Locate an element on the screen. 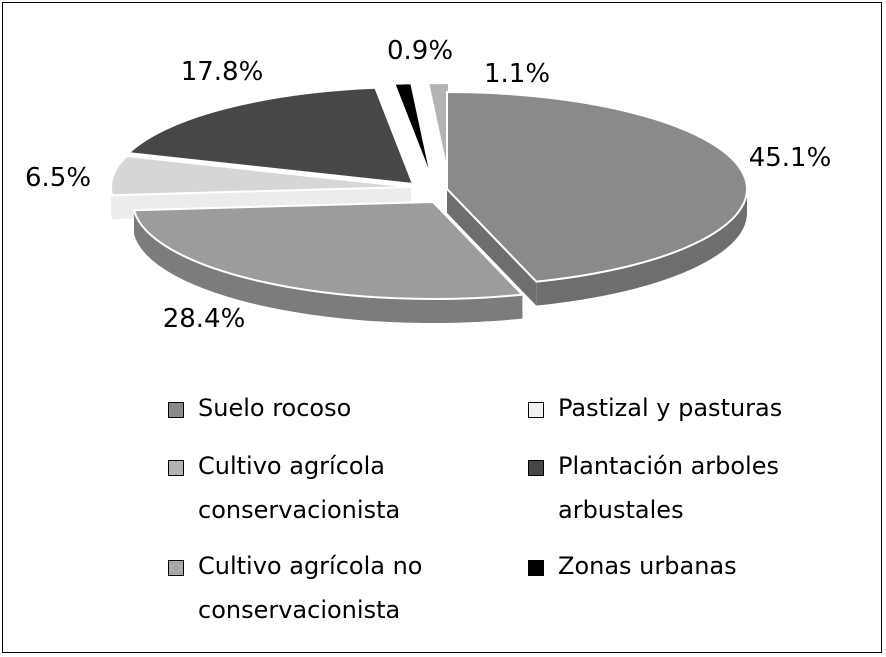 The image size is (886, 657). data-label-pastizal-y-pasturas: 6.5% is located at coordinates (58, 178).